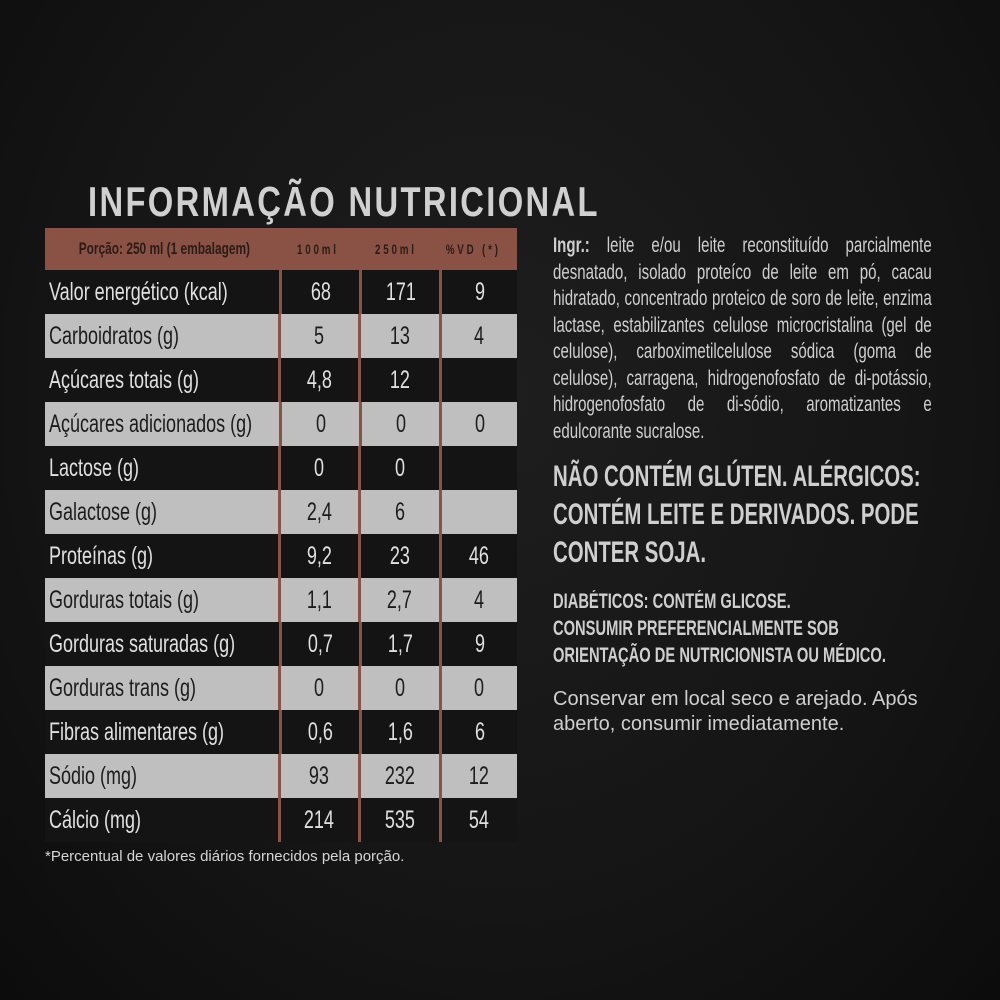 This screenshot has width=1000, height=1000. I want to click on value-vd: 54, so click(479, 819).